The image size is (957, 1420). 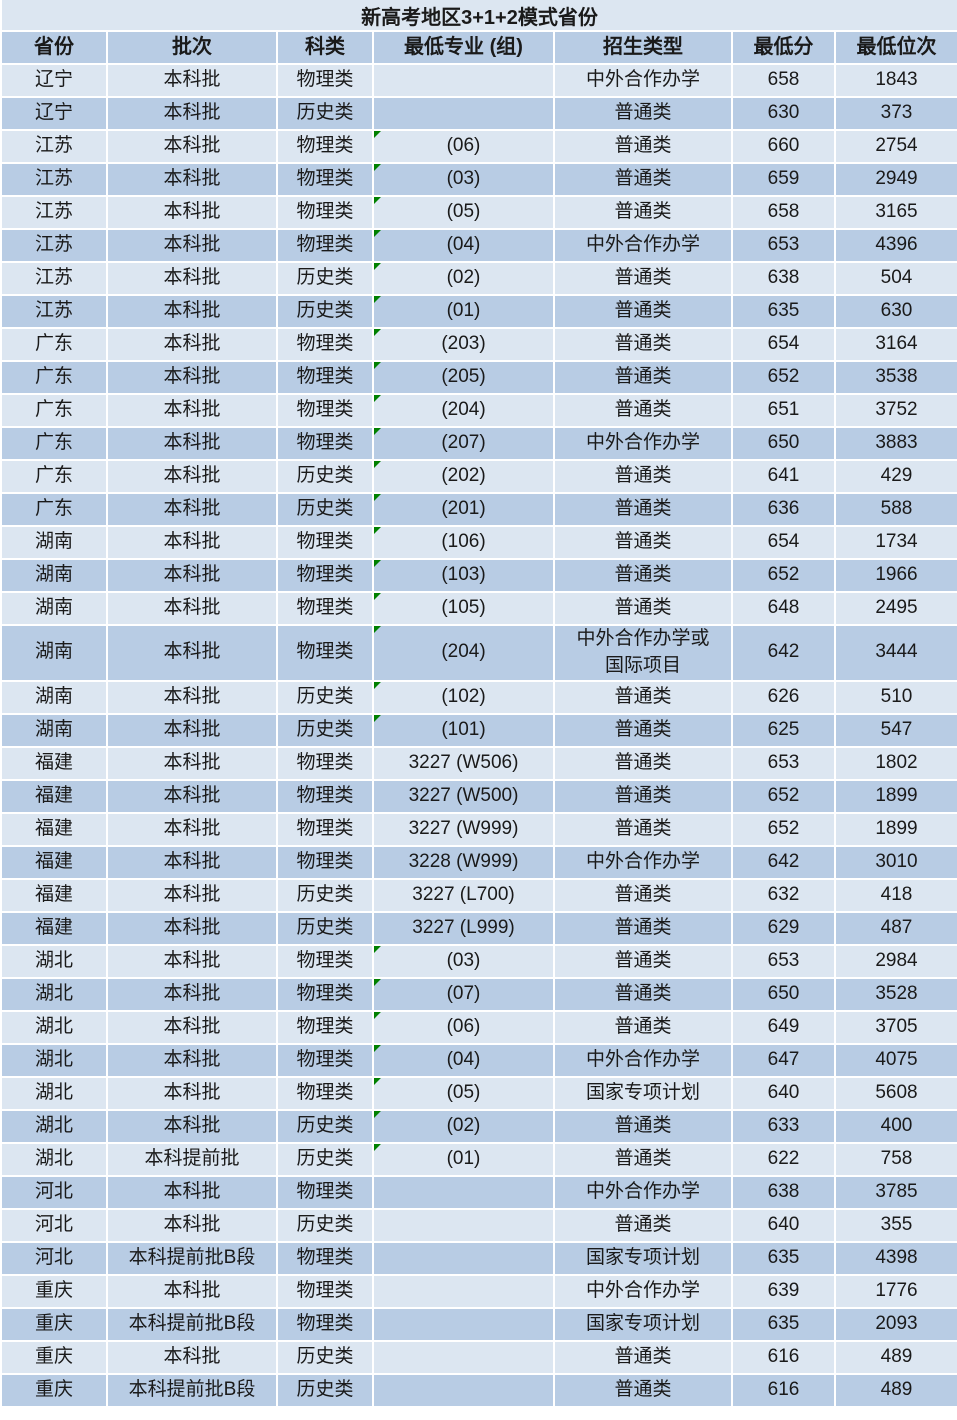 What do you see at coordinates (896, 894) in the screenshot?
I see `cell-text: 418` at bounding box center [896, 894].